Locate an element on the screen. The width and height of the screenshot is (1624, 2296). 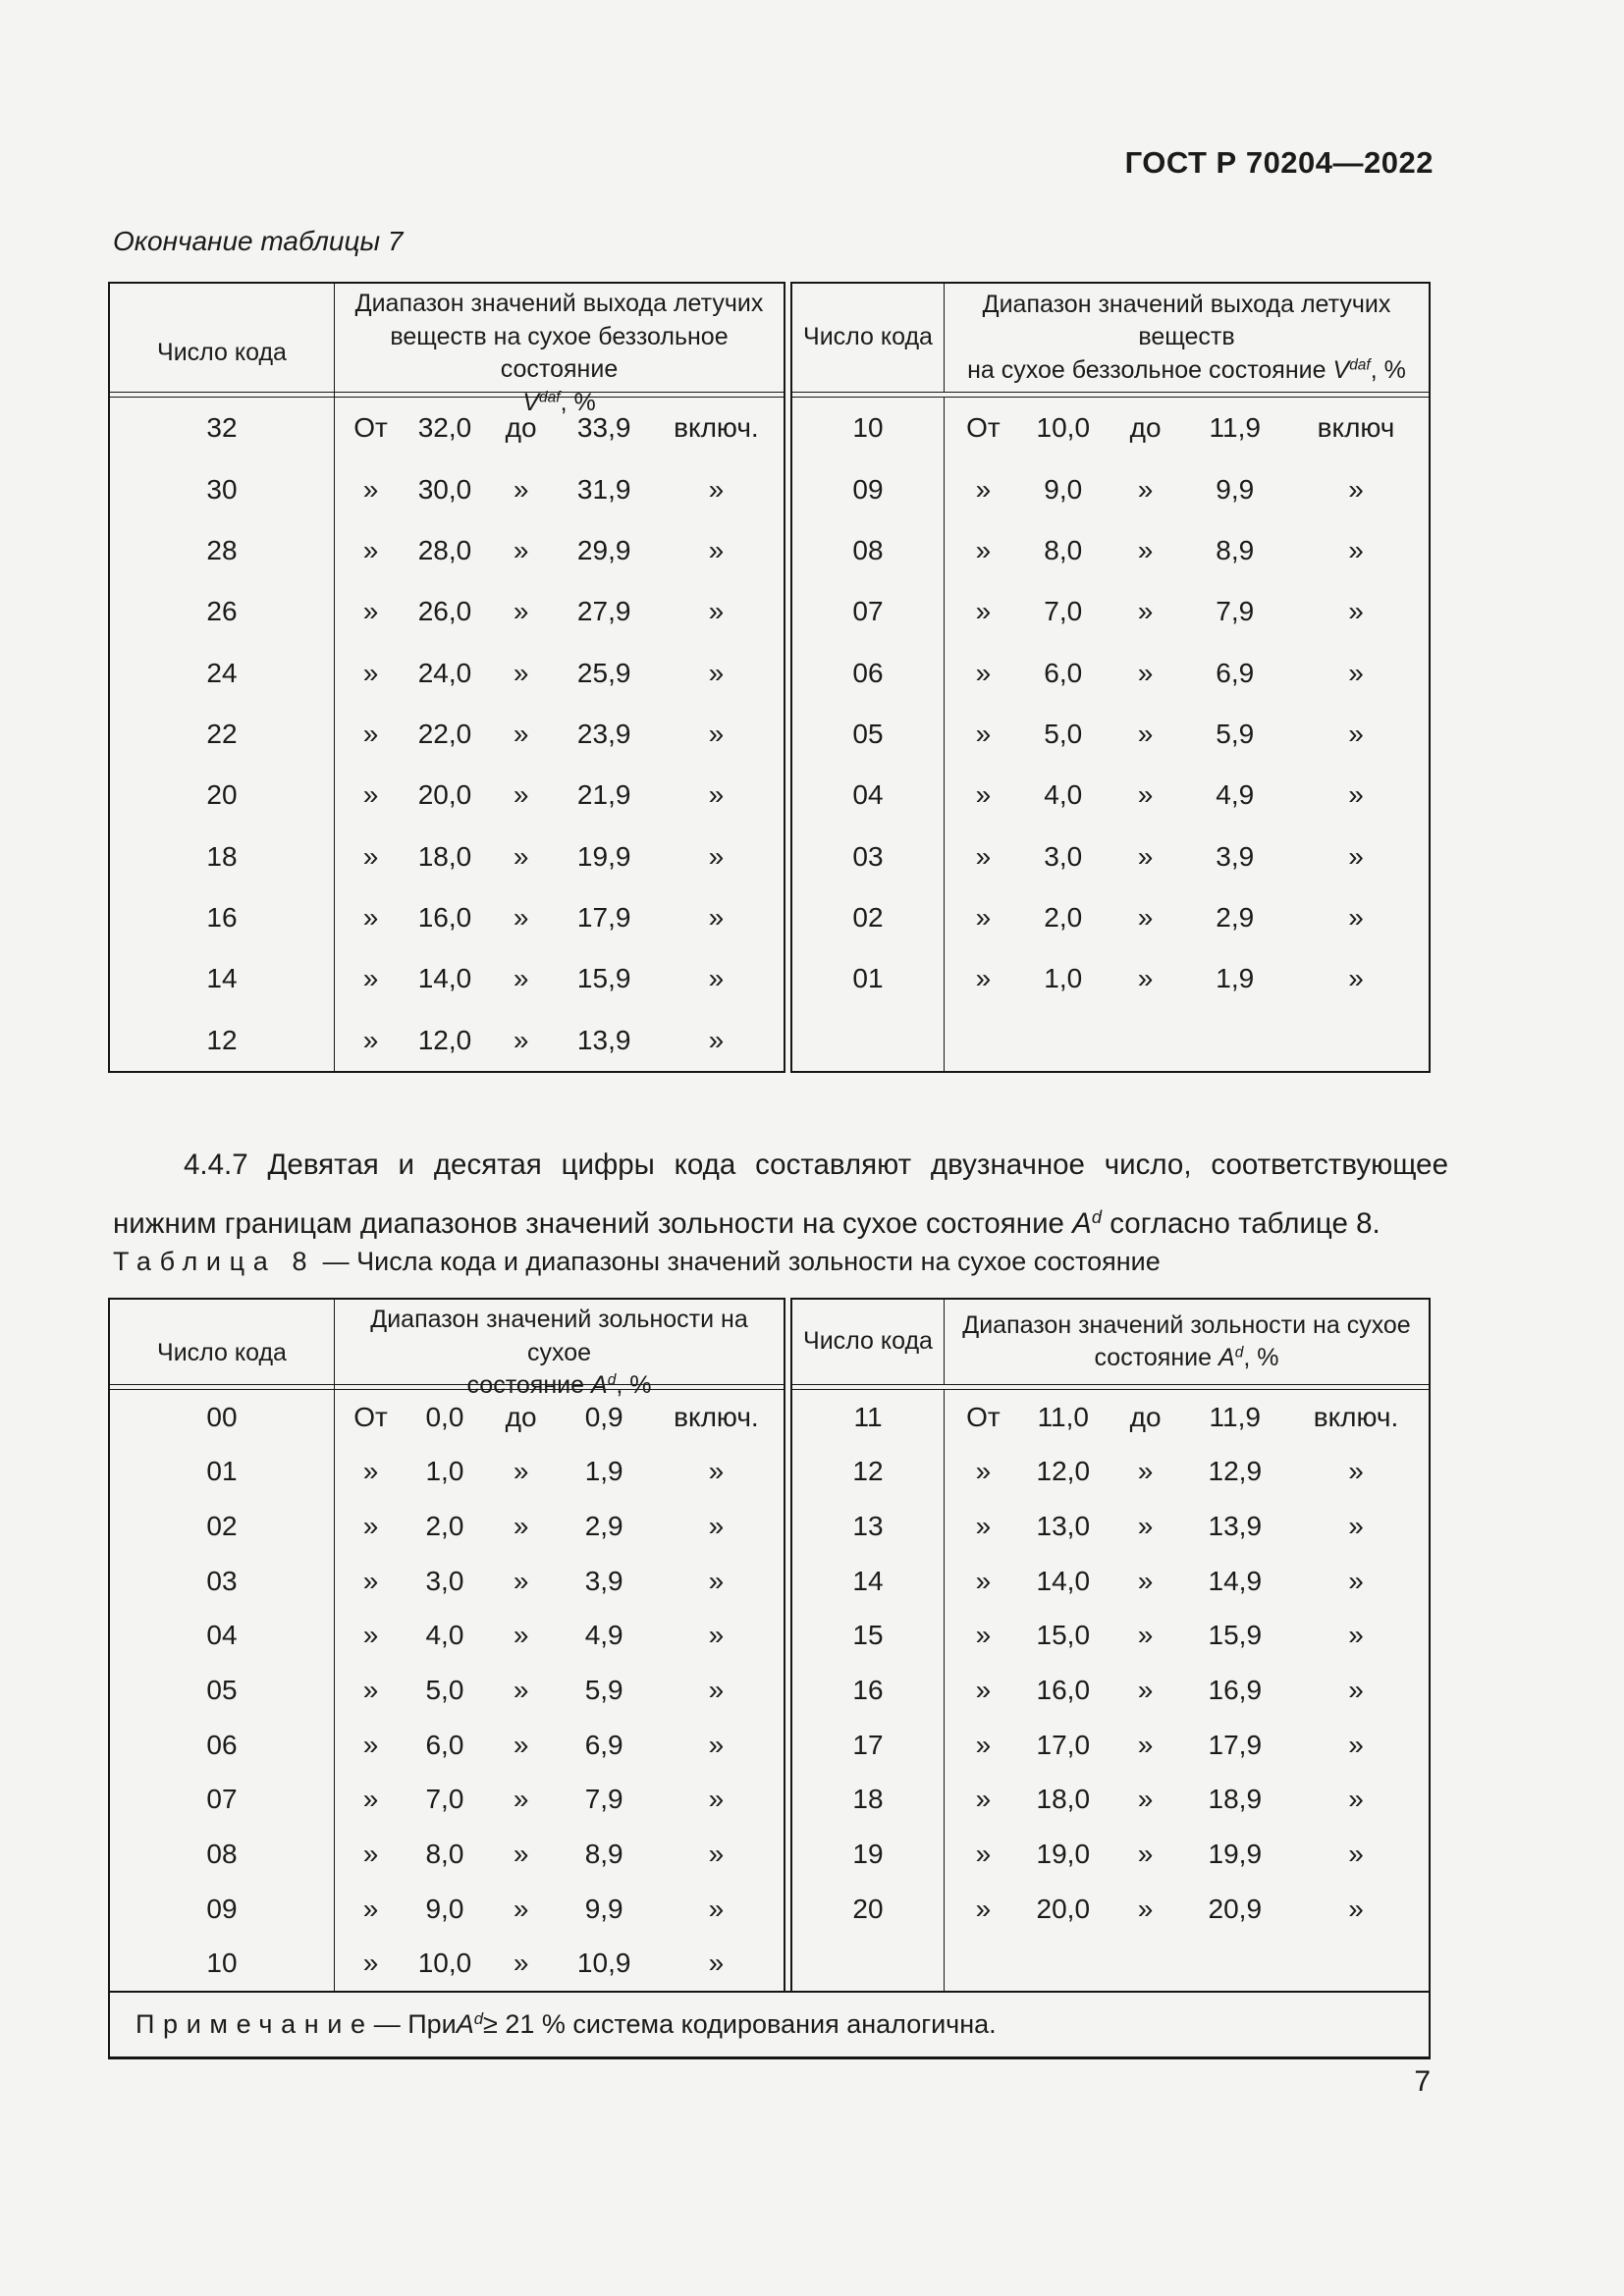
code-cell: 00 is located at coordinates (222, 1417).